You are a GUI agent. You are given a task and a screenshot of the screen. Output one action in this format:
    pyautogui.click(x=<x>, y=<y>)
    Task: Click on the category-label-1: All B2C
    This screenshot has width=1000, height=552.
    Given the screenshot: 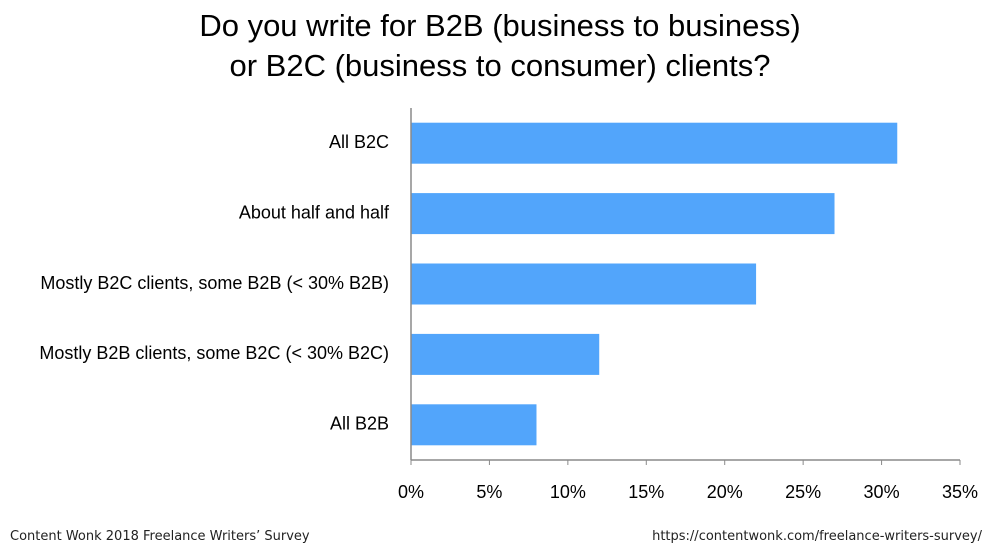 What is the action you would take?
    pyautogui.click(x=359, y=142)
    